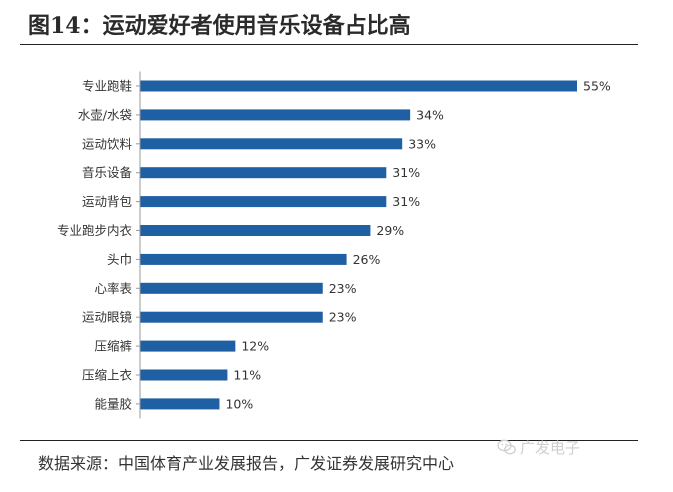 This screenshot has width=673, height=492. I want to click on category-label: 头巾, so click(119, 259).